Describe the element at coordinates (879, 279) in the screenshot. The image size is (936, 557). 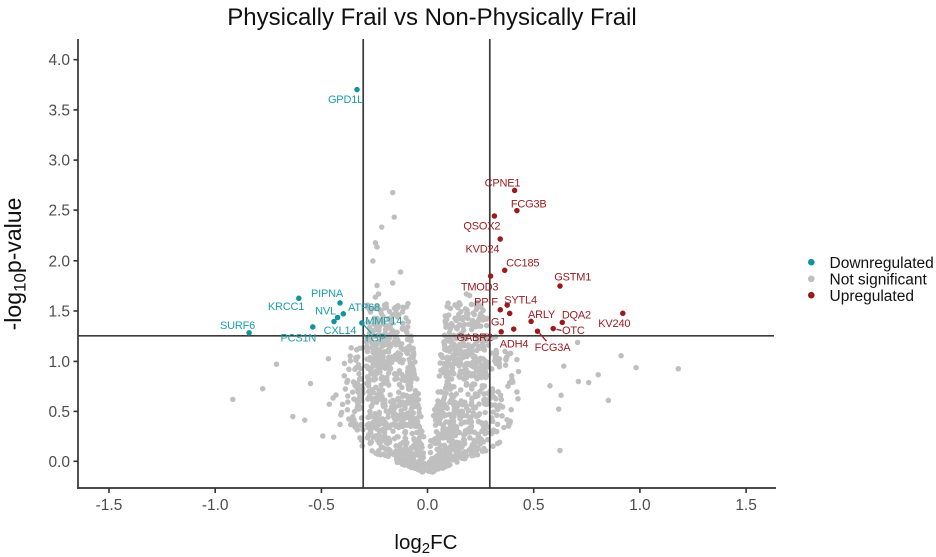
I see `svg-text: Not significant` at that location.